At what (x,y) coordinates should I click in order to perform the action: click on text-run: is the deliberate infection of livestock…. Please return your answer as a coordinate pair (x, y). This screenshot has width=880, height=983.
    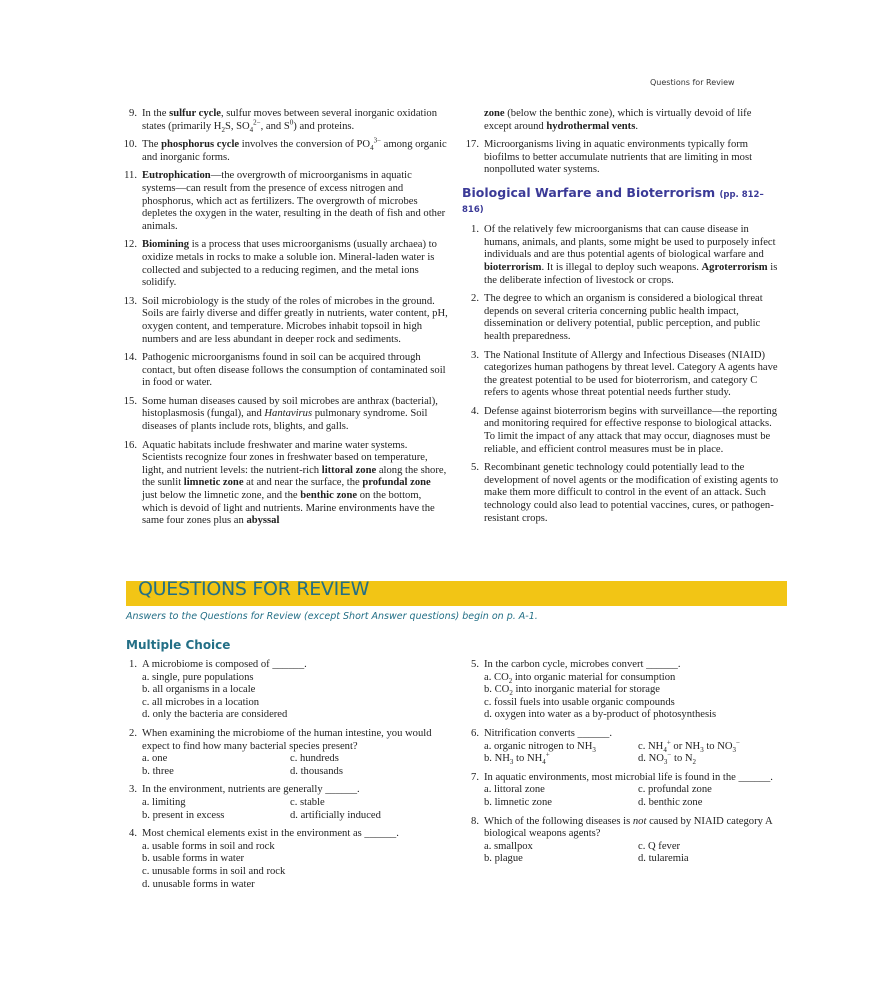
    Looking at the image, I should click on (631, 273).